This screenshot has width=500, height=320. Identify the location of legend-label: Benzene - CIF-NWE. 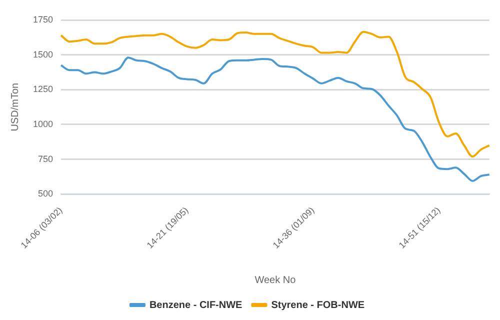
(196, 305).